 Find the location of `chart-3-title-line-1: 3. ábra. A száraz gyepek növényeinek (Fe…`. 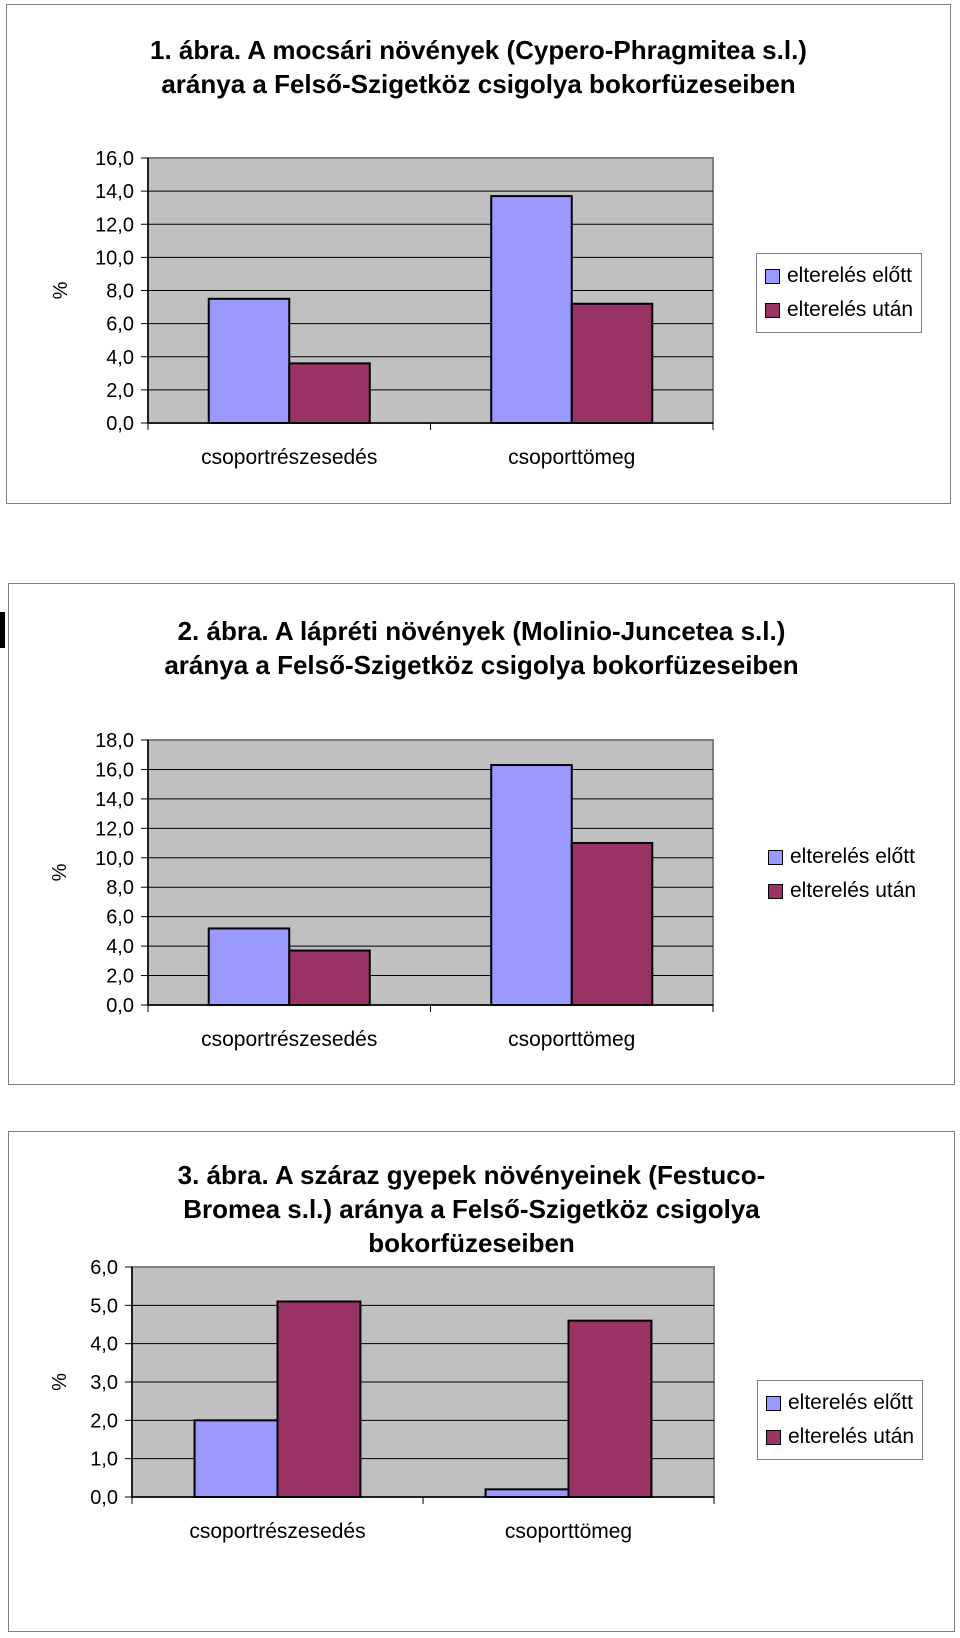

chart-3-title-line-1: 3. ábra. A száraz gyepek növényeinek (Fe… is located at coordinates (471, 1175).